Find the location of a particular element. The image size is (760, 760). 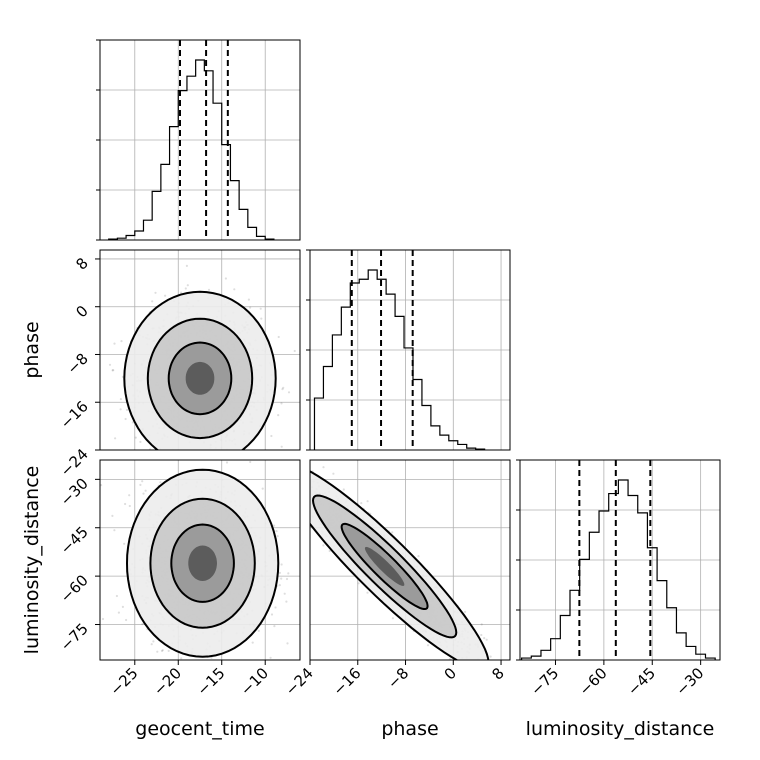

density-panel-phase-luminosity_distance is located at coordinates (395, 585).